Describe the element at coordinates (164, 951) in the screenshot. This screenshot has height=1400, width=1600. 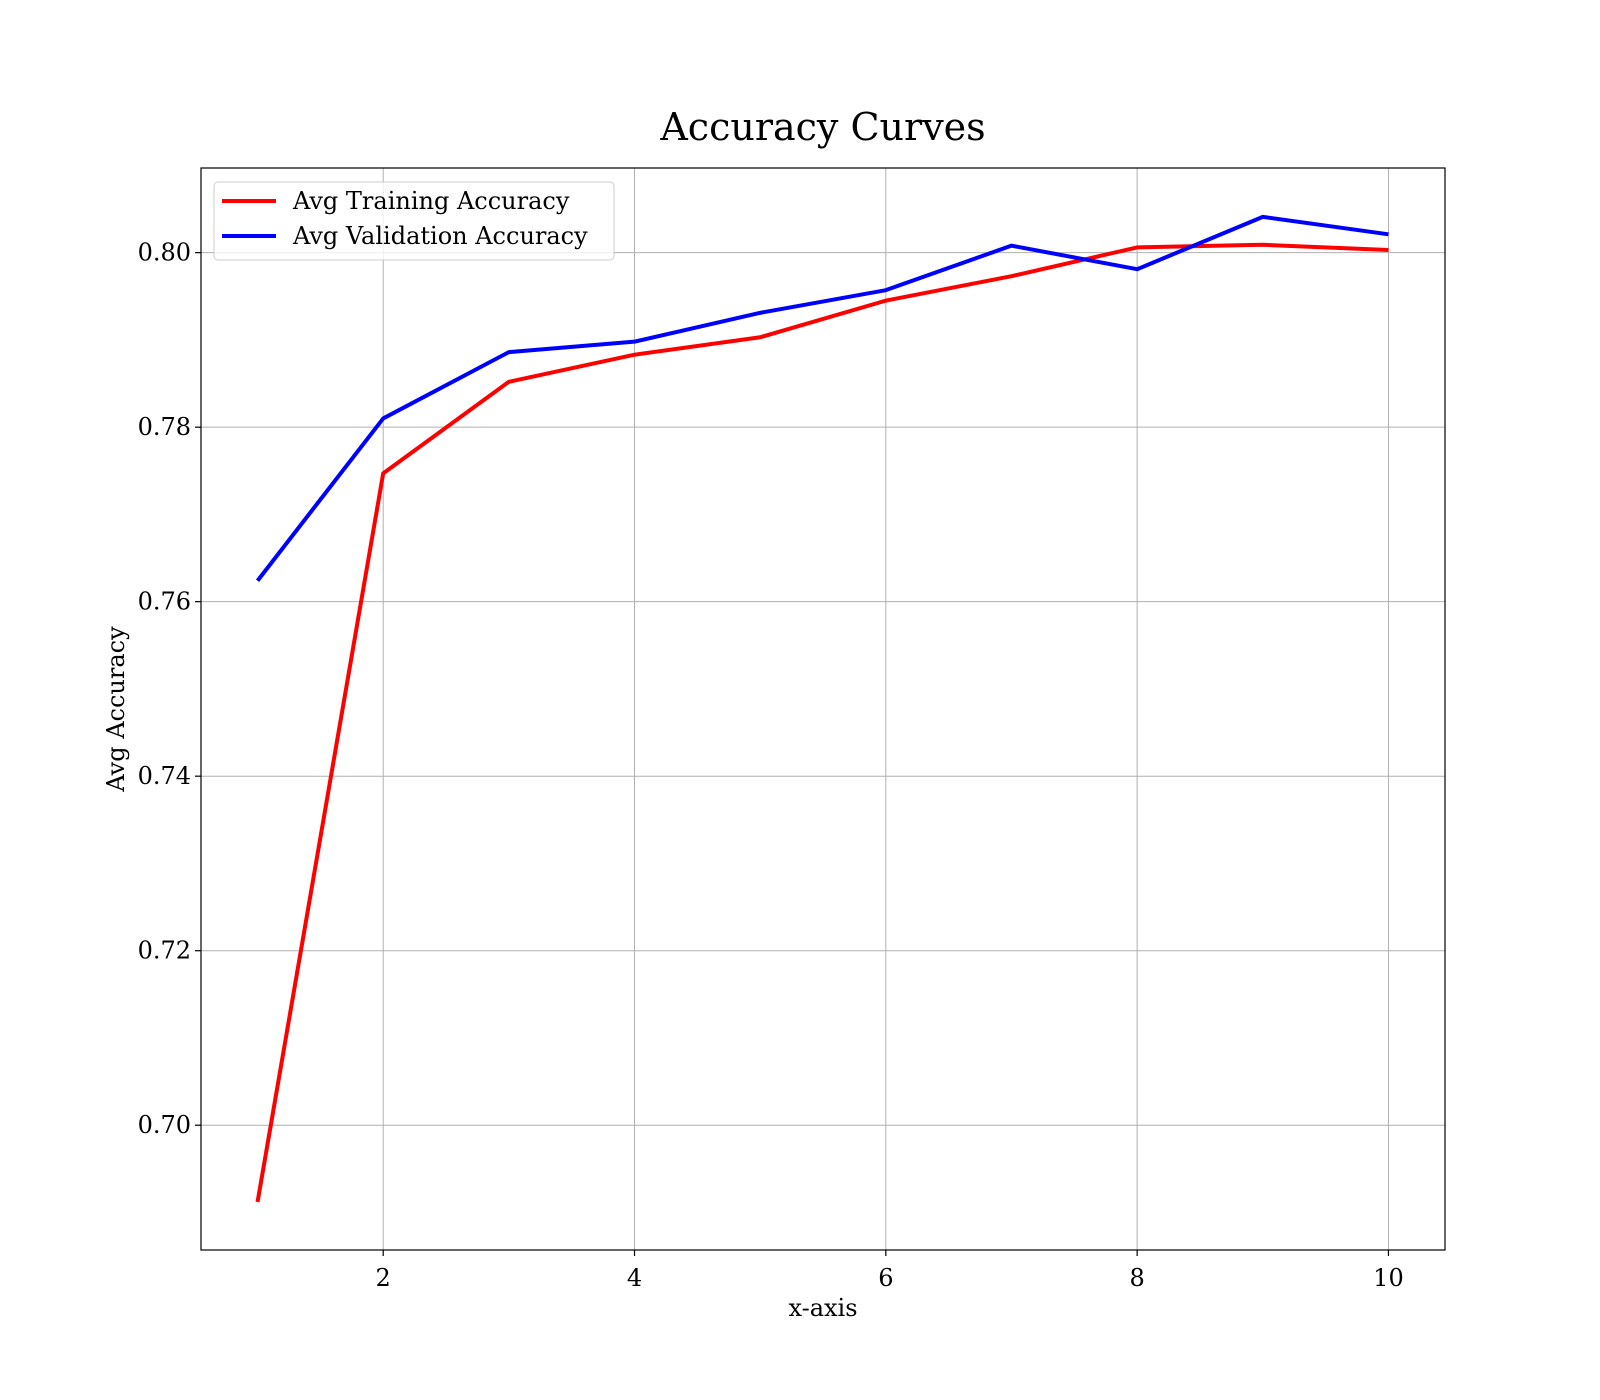
I see `y-tick-label: 0.72` at that location.